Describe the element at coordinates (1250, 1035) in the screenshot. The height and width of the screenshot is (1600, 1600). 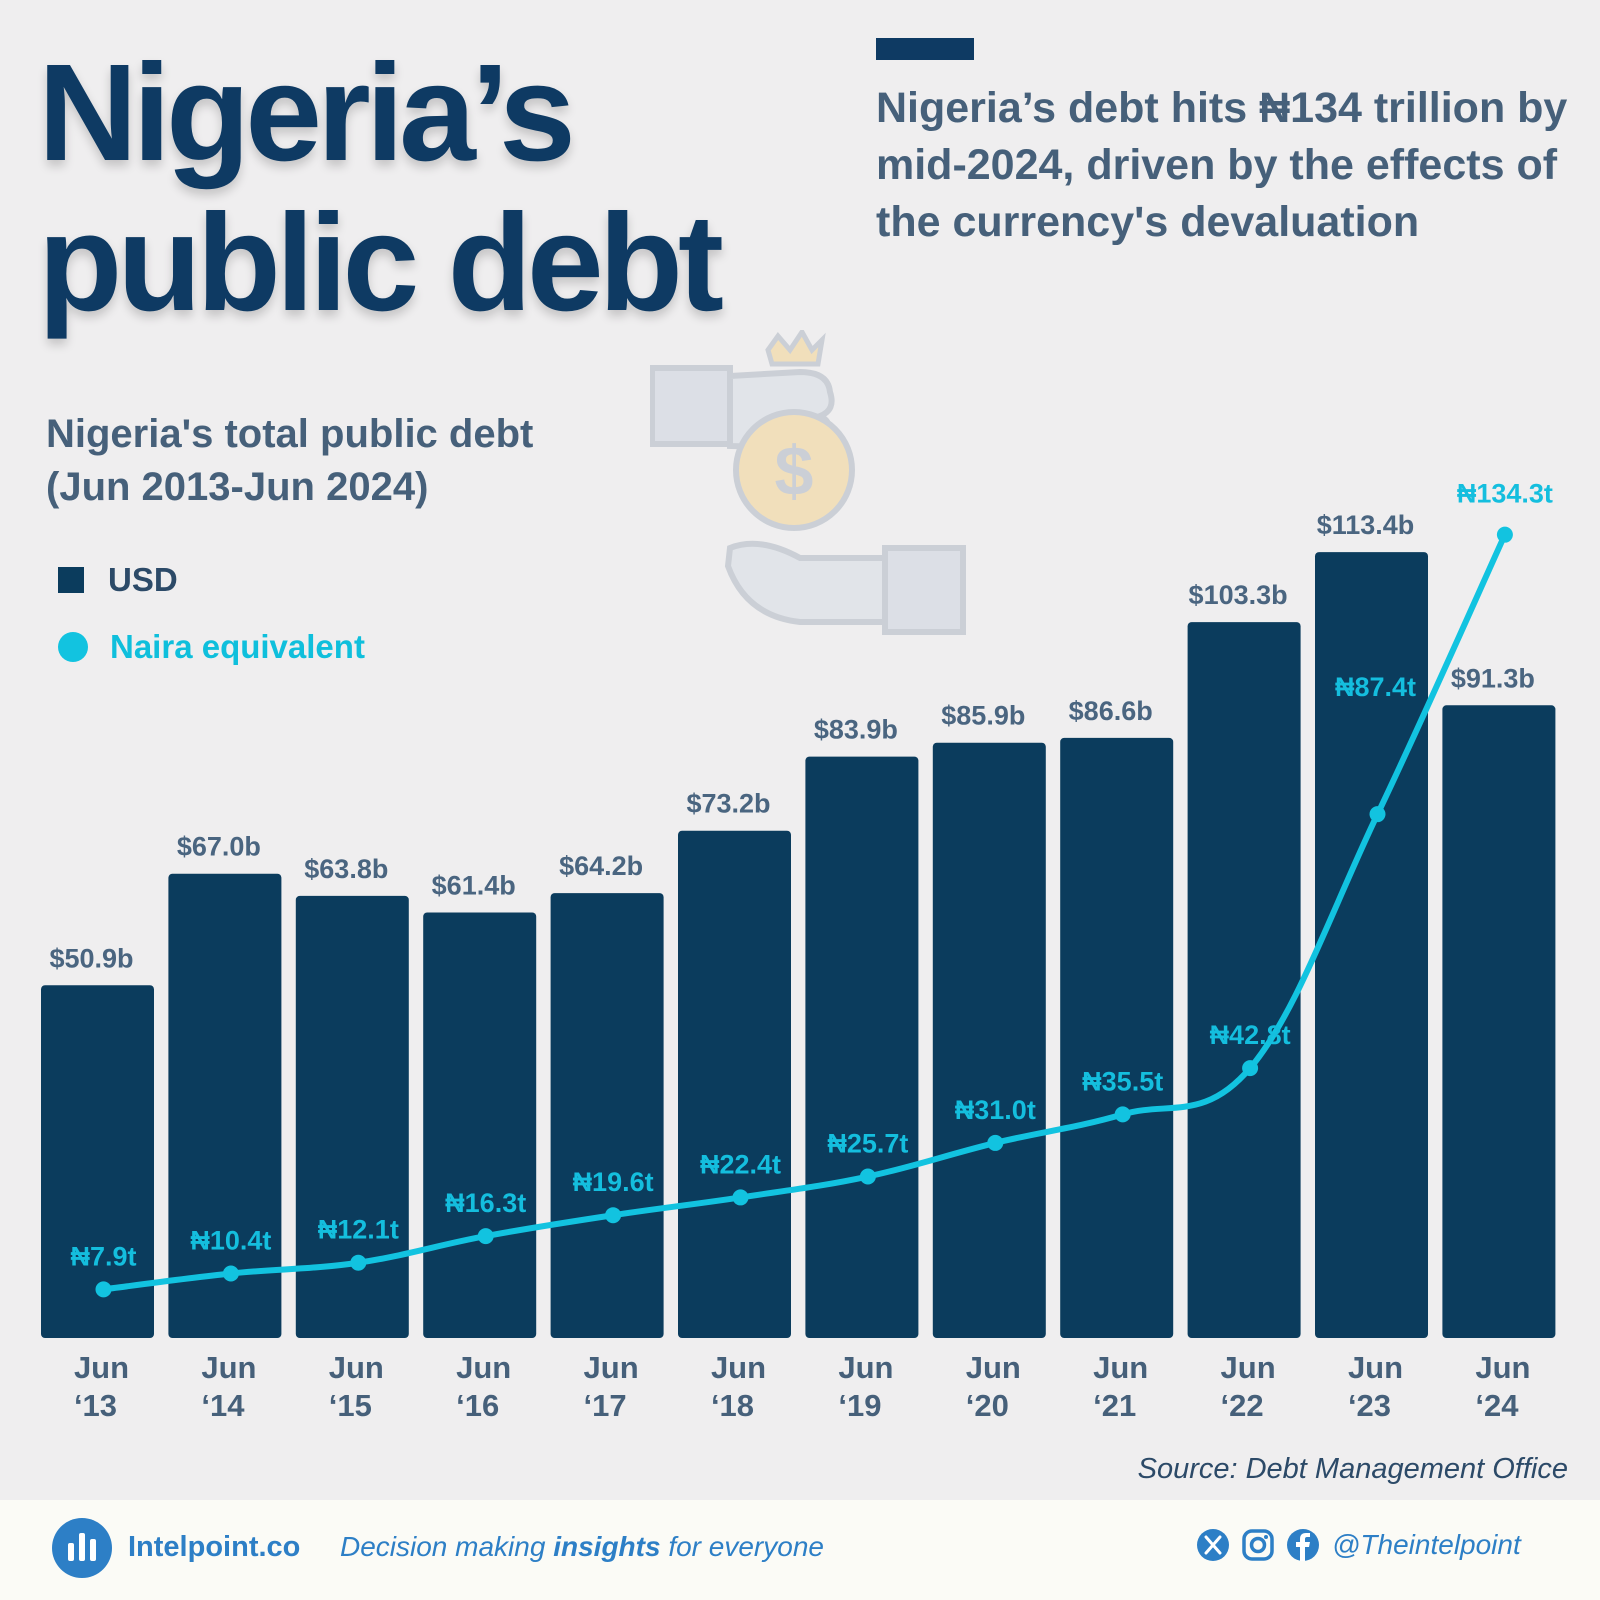
I see `naira-value-label: ₦42.8t` at that location.